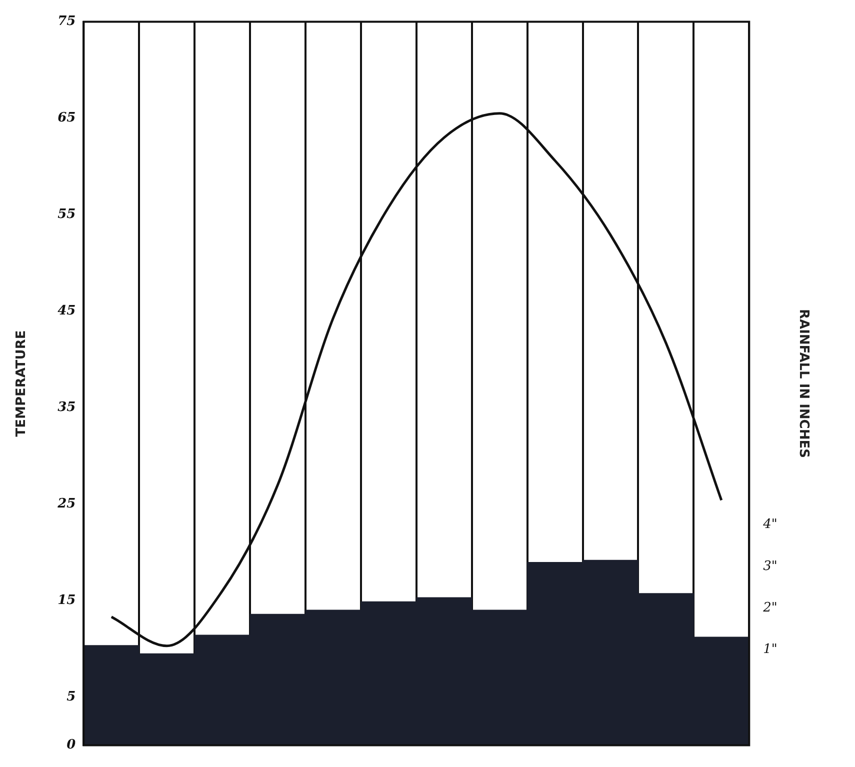 The width and height of the screenshot is (855, 767). I want to click on y-tick-label: 75, so click(67, 22).